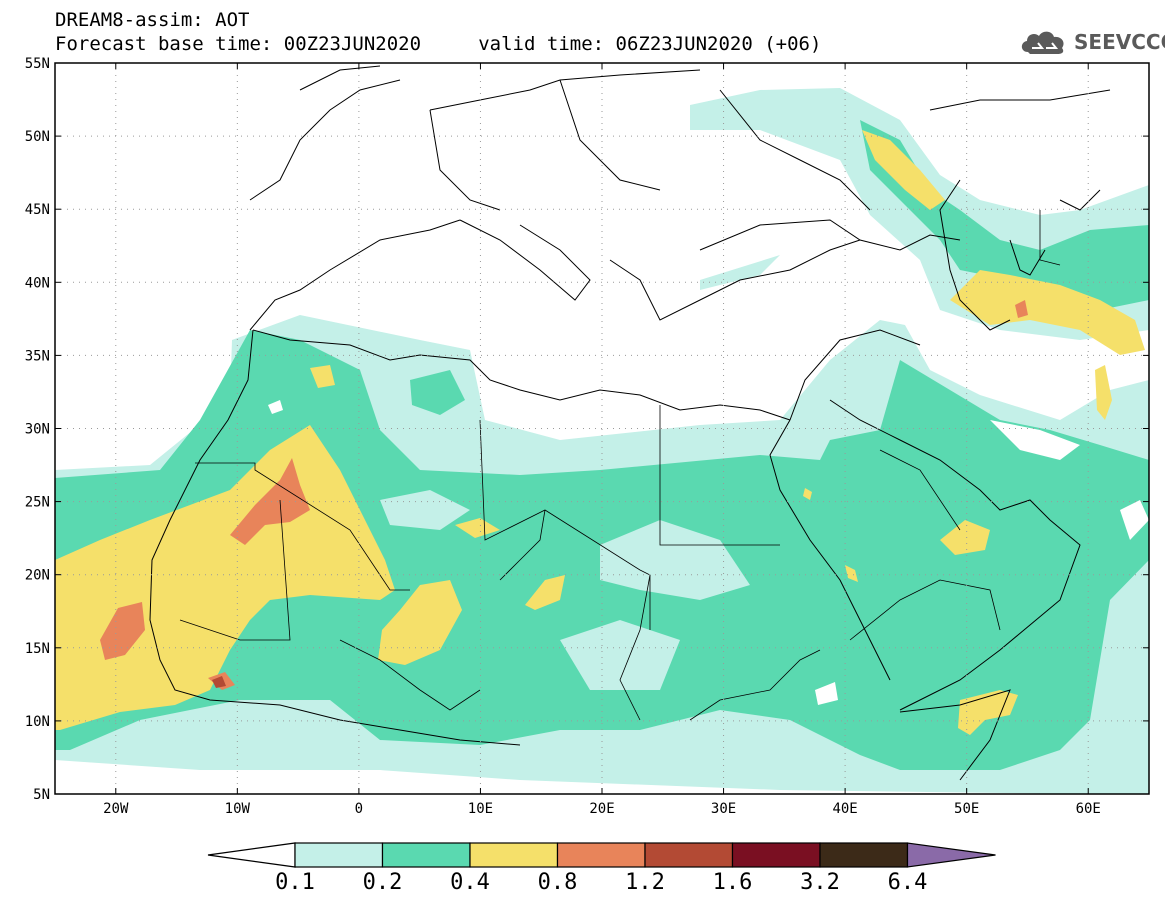  I want to click on lon-tick-label: 30E, so click(723, 809).